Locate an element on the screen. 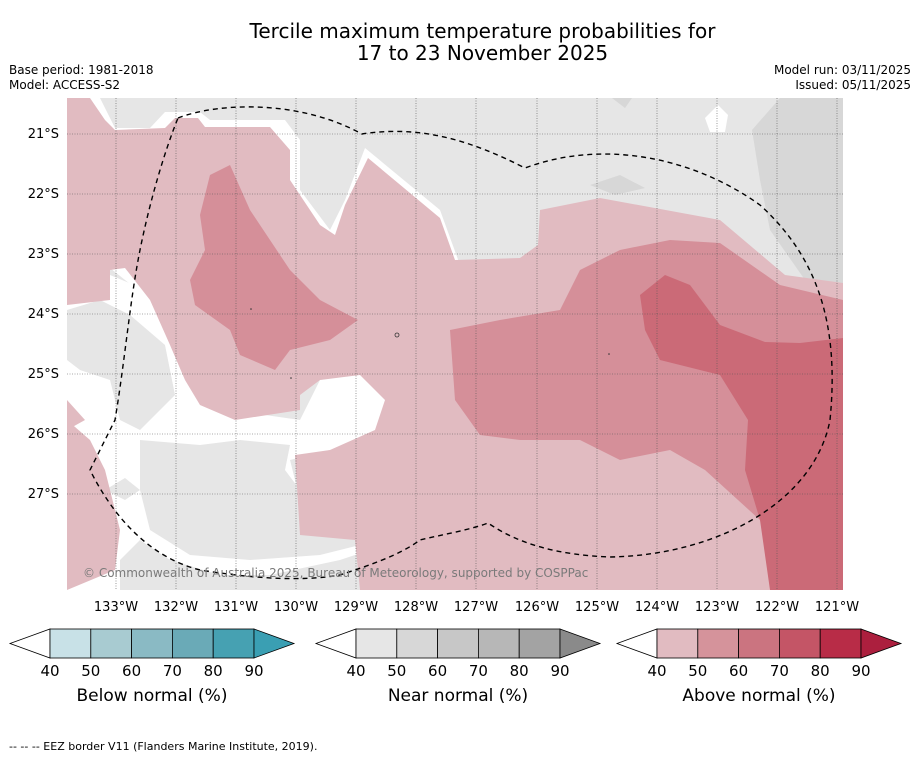  latitude-labels: 21°S 22°S 23°S 24°S 25°S 26°S 27°S is located at coordinates (43, 314).